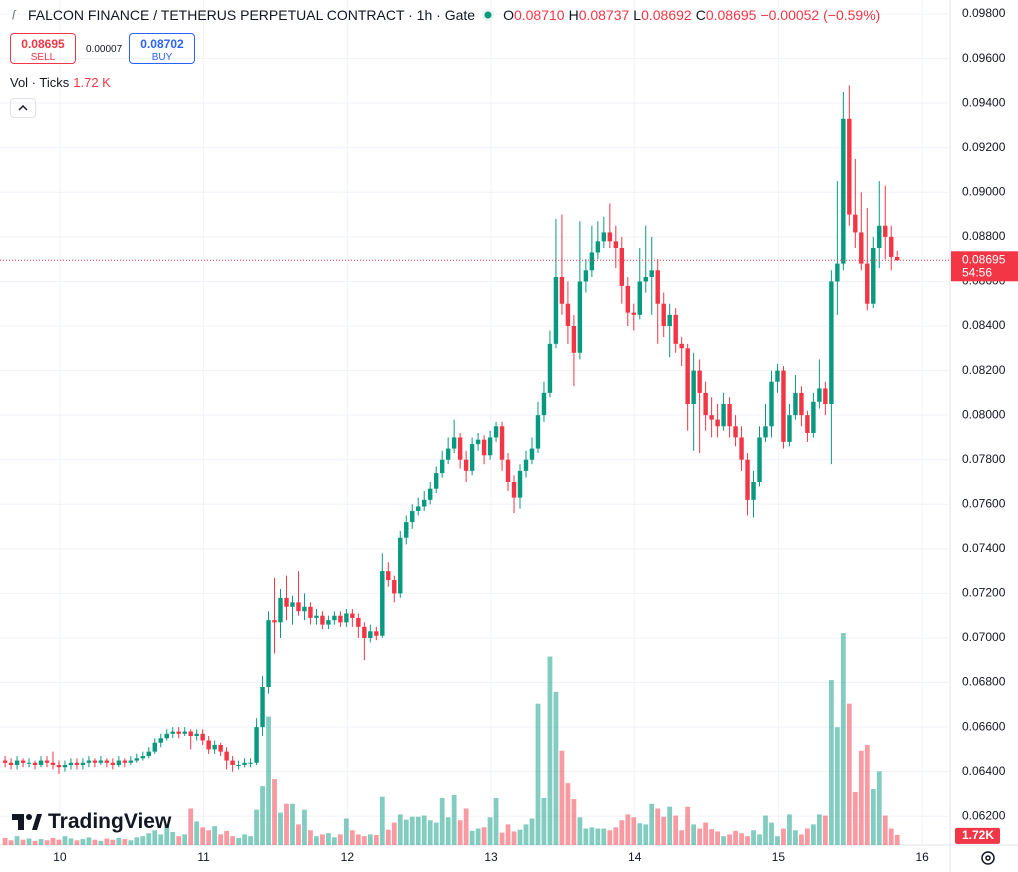 Image resolution: width=1018 pixels, height=872 pixels. Describe the element at coordinates (23, 108) in the screenshot. I see `collapse-button` at that location.